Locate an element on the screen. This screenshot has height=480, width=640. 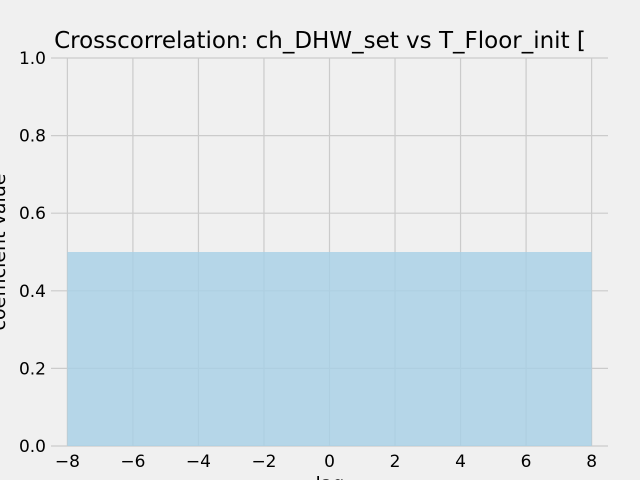
x-tick-label: 2 is located at coordinates (395, 462).